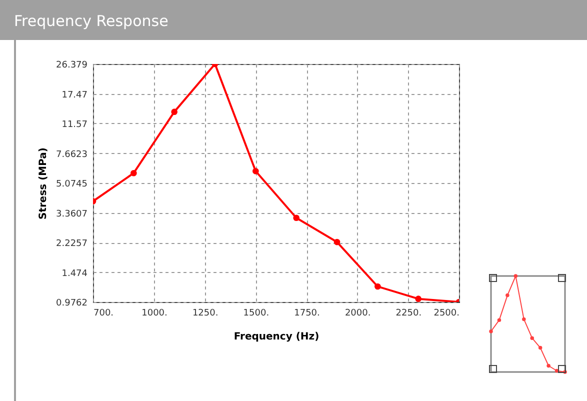  I want to click on chart-title: Frequency Response, so click(293, 20).